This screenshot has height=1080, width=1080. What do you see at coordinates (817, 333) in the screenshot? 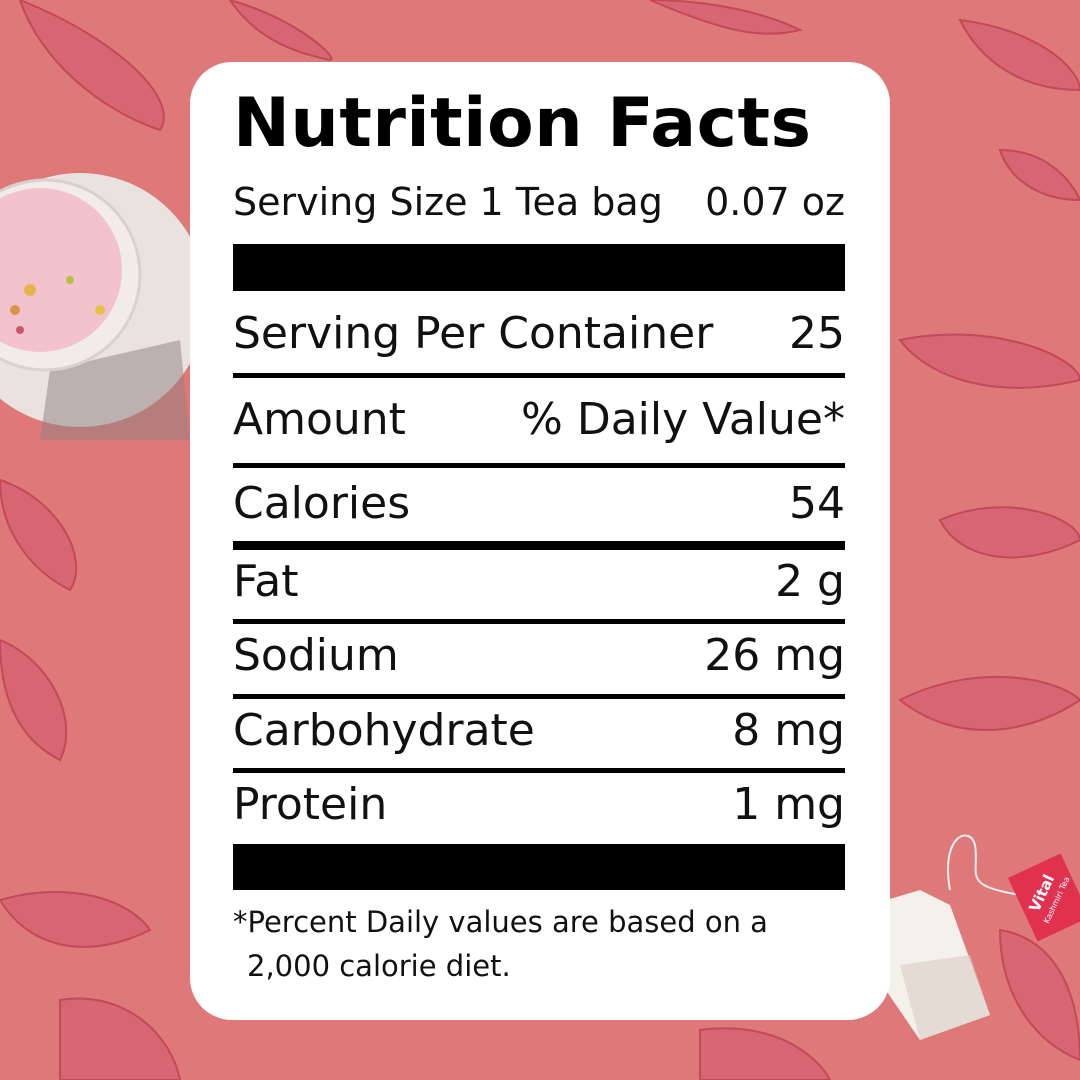
I see `servings-per-container-value: 25` at bounding box center [817, 333].